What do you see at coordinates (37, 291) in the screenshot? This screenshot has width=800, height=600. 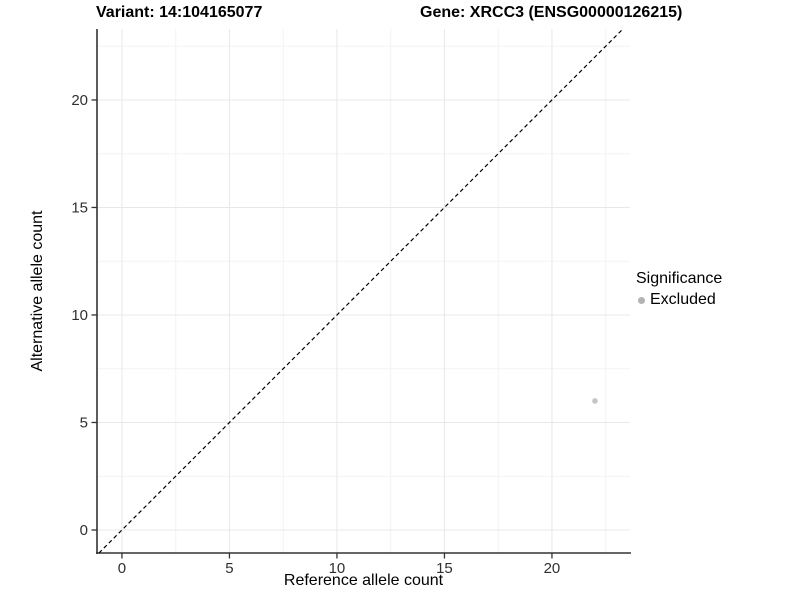 I see `y-axis-title: Alternative allele count` at bounding box center [37, 291].